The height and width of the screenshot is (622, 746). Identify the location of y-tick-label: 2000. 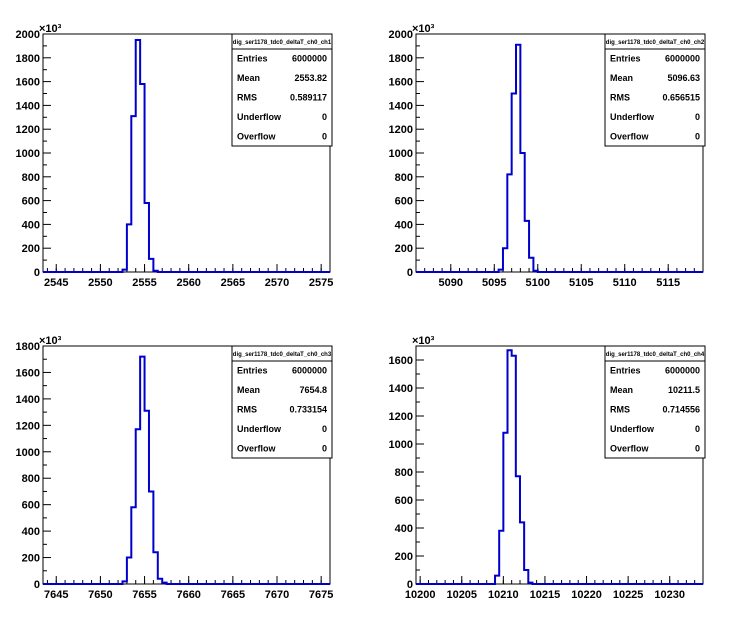
(401, 35).